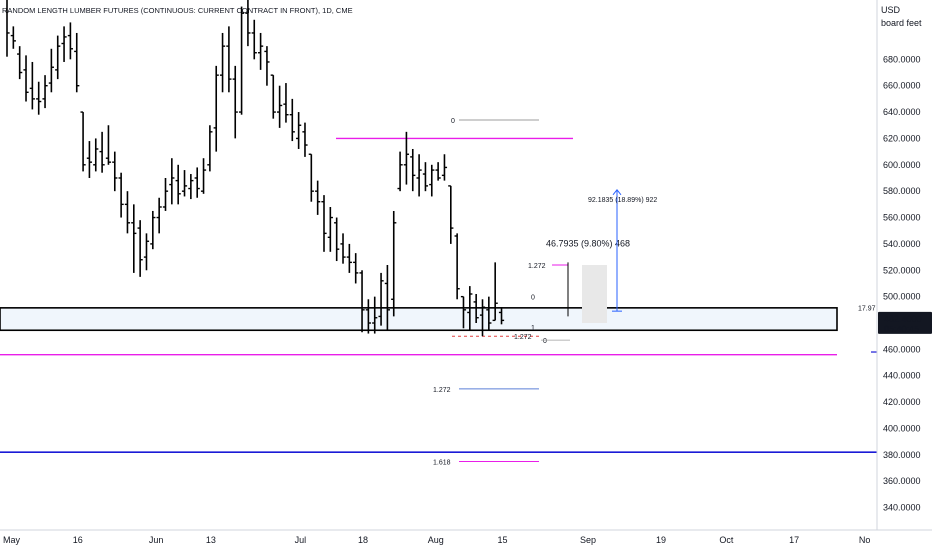 This screenshot has height=550, width=932. What do you see at coordinates (901, 23) in the screenshot?
I see `price-axis-unit: board feet` at bounding box center [901, 23].